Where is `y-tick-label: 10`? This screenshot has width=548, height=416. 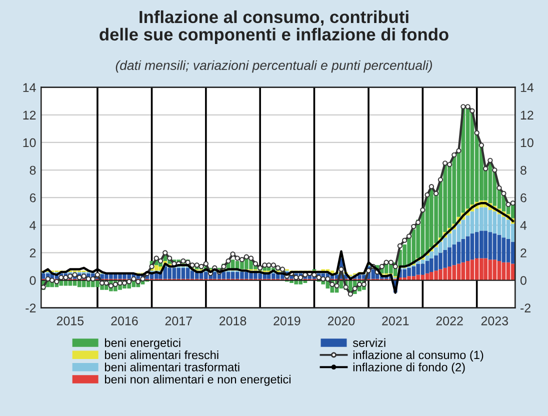
y-tick-label: 10 is located at coordinates (29, 143).